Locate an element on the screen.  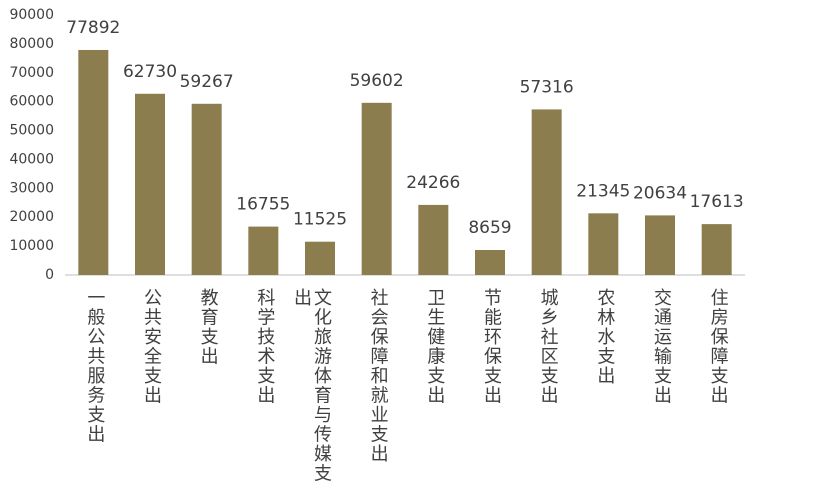
x-tick-label: 社会保障和就业支出 is located at coordinates (378, 376).